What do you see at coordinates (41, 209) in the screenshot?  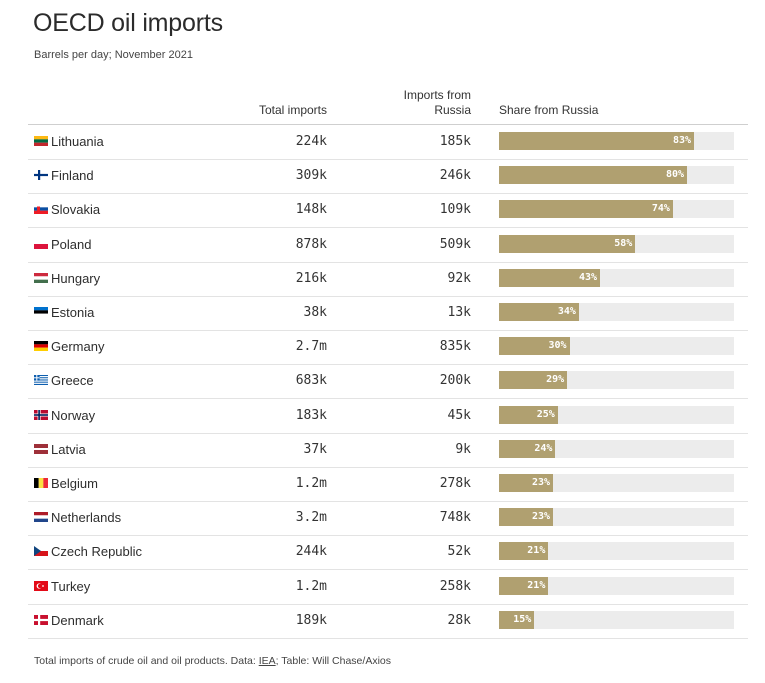 I see `slovakia-flag-icon` at bounding box center [41, 209].